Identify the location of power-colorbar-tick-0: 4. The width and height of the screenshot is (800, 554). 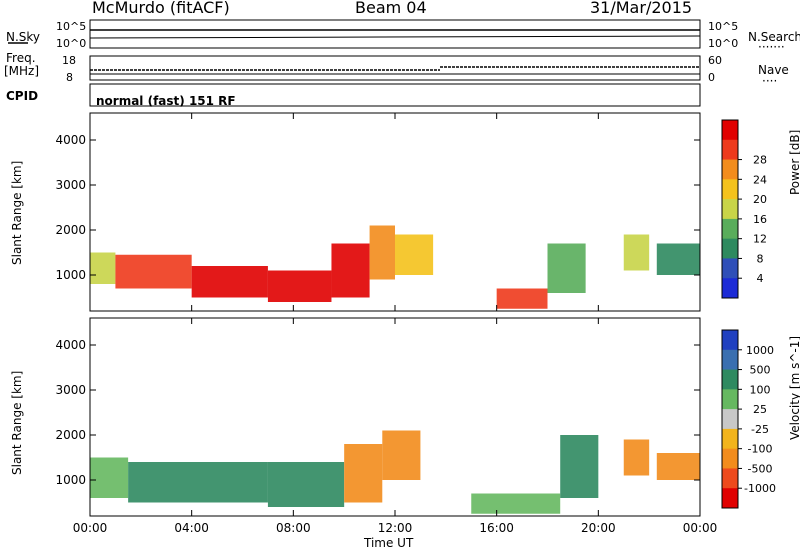
(760, 278).